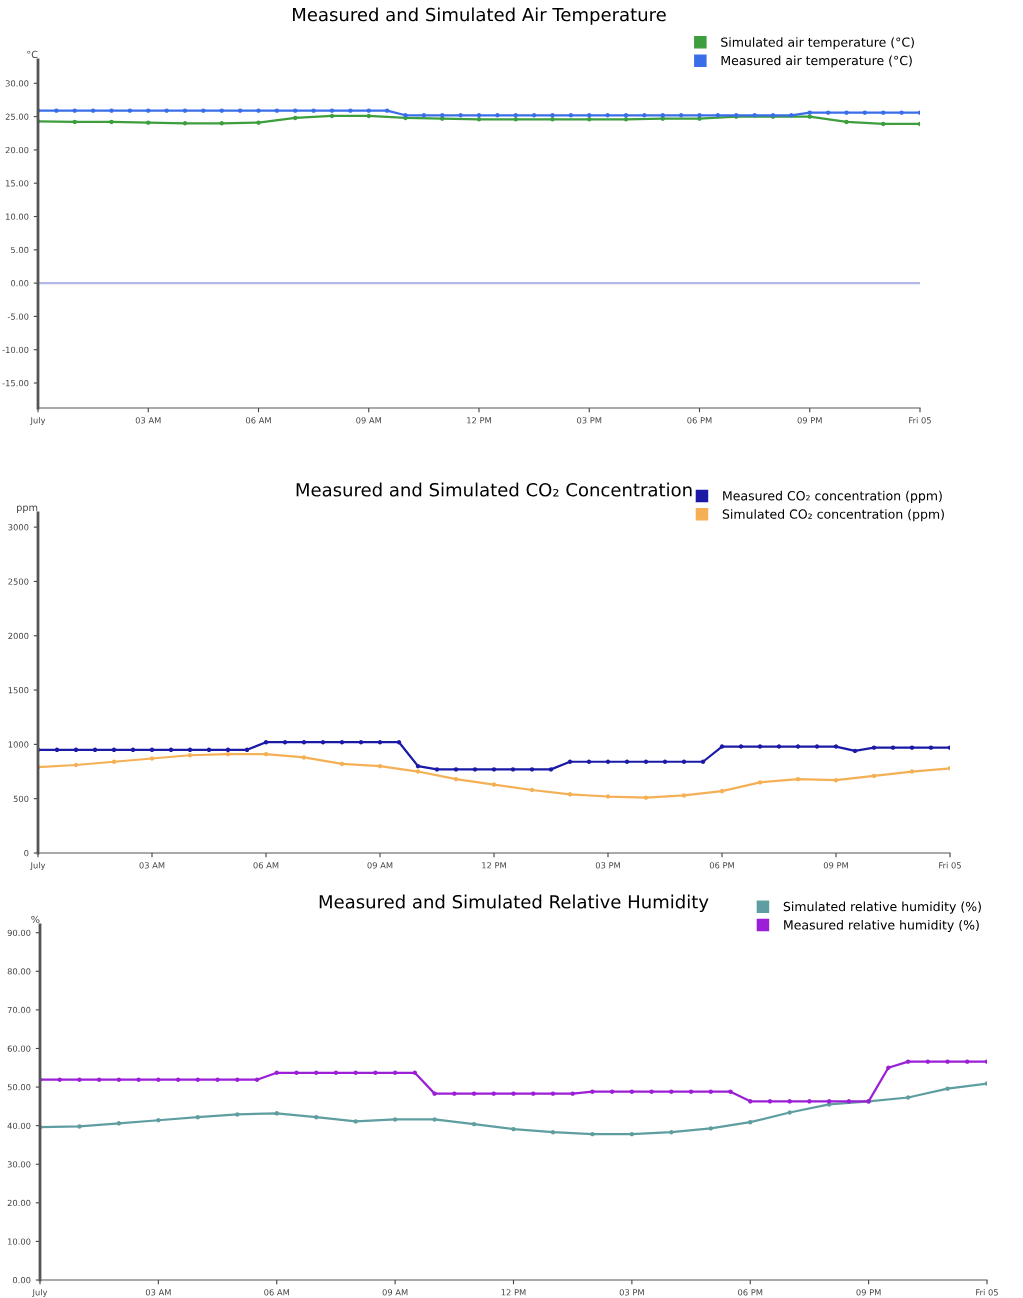  I want to click on y-tick-label: 25.00, so click(17, 116).